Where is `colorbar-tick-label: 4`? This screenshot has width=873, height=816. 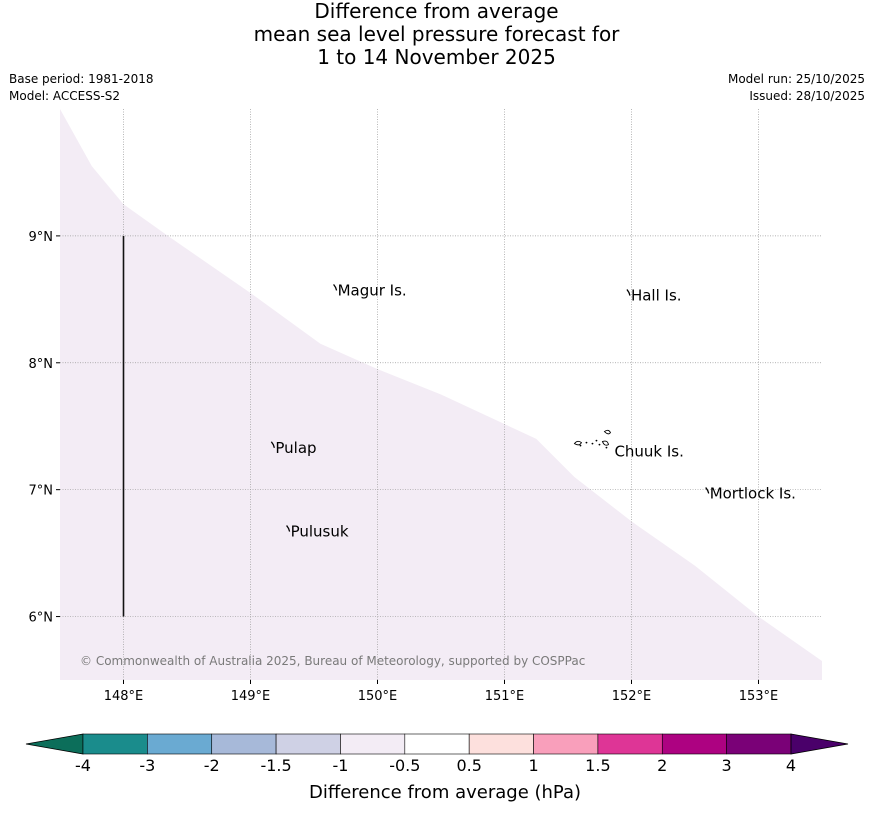 colorbar-tick-label: 4 is located at coordinates (791, 765).